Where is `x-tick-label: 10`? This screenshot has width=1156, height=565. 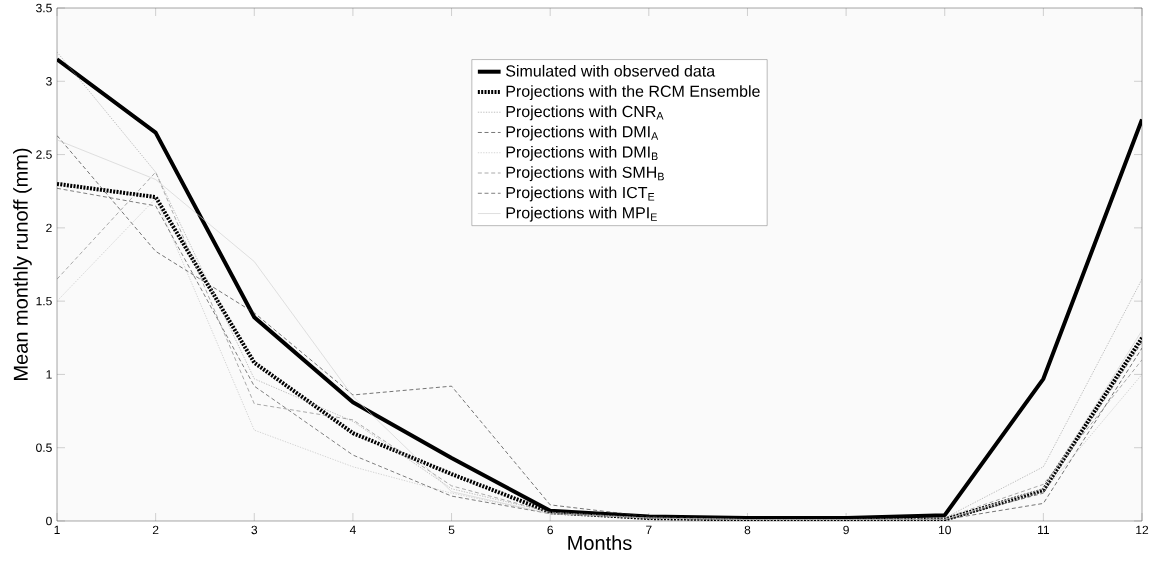 x-tick-label: 10 is located at coordinates (944, 530).